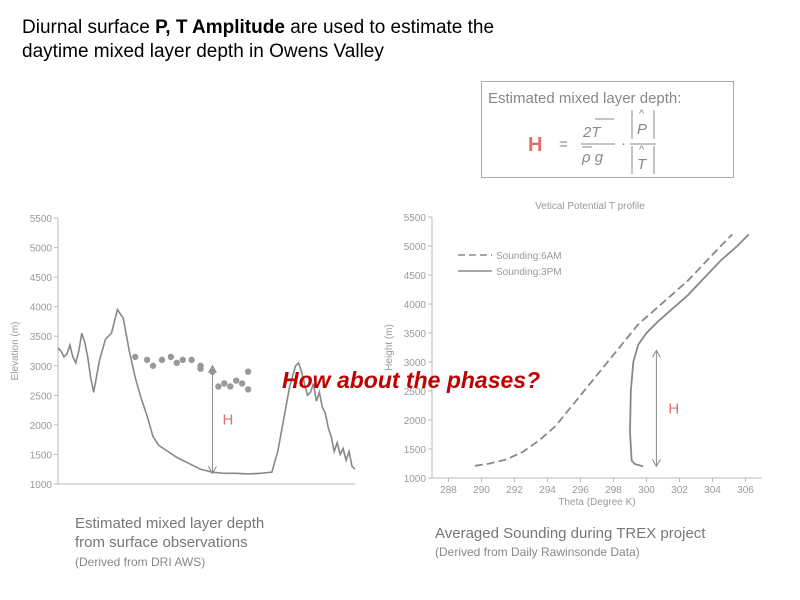  I want to click on left-caption-line2: from surface observations, so click(161, 542).